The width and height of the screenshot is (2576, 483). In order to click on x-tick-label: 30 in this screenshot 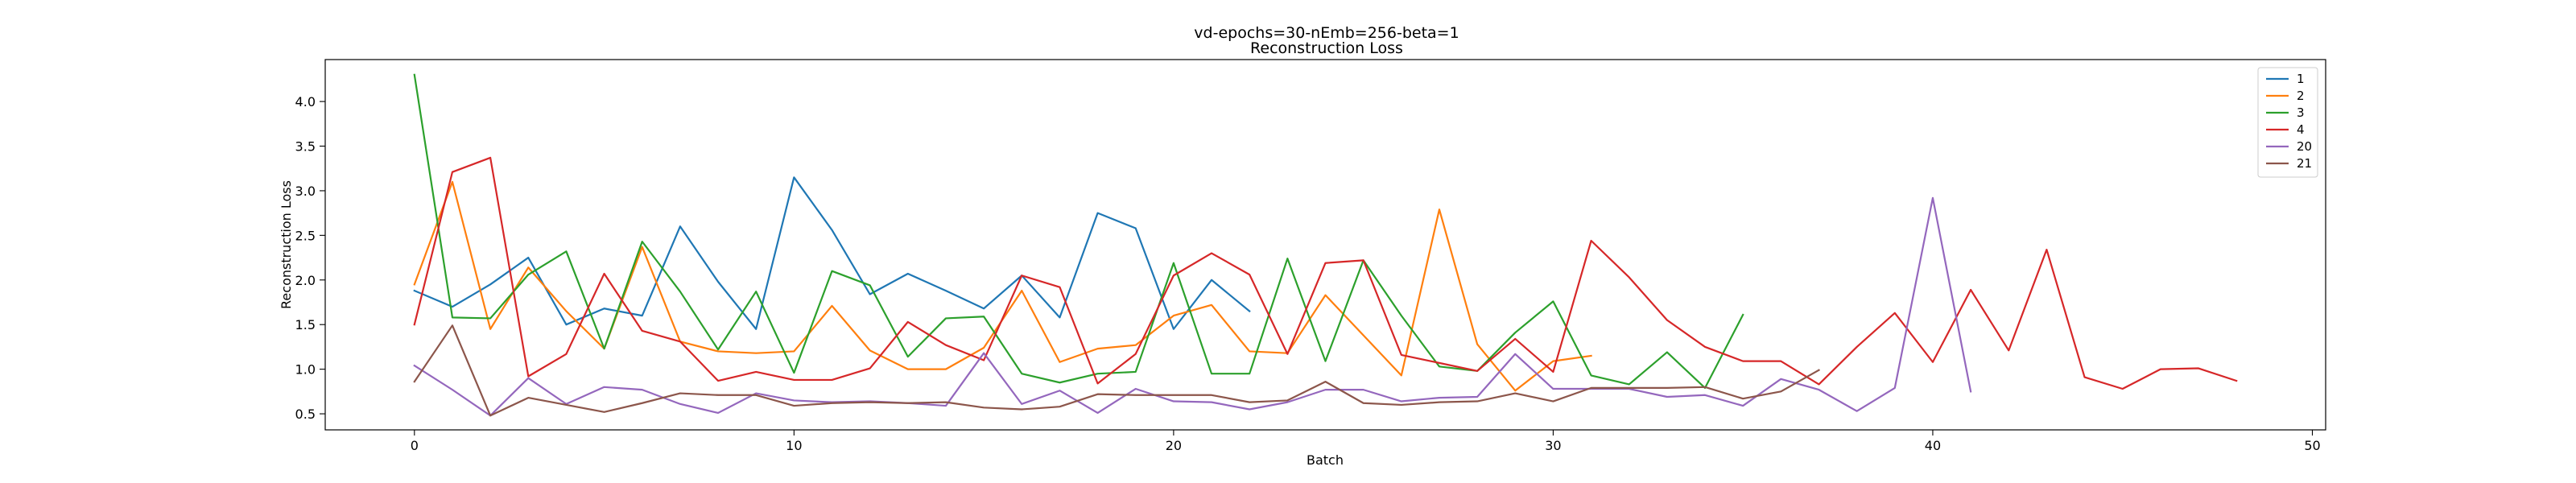, I will do `click(1553, 445)`.